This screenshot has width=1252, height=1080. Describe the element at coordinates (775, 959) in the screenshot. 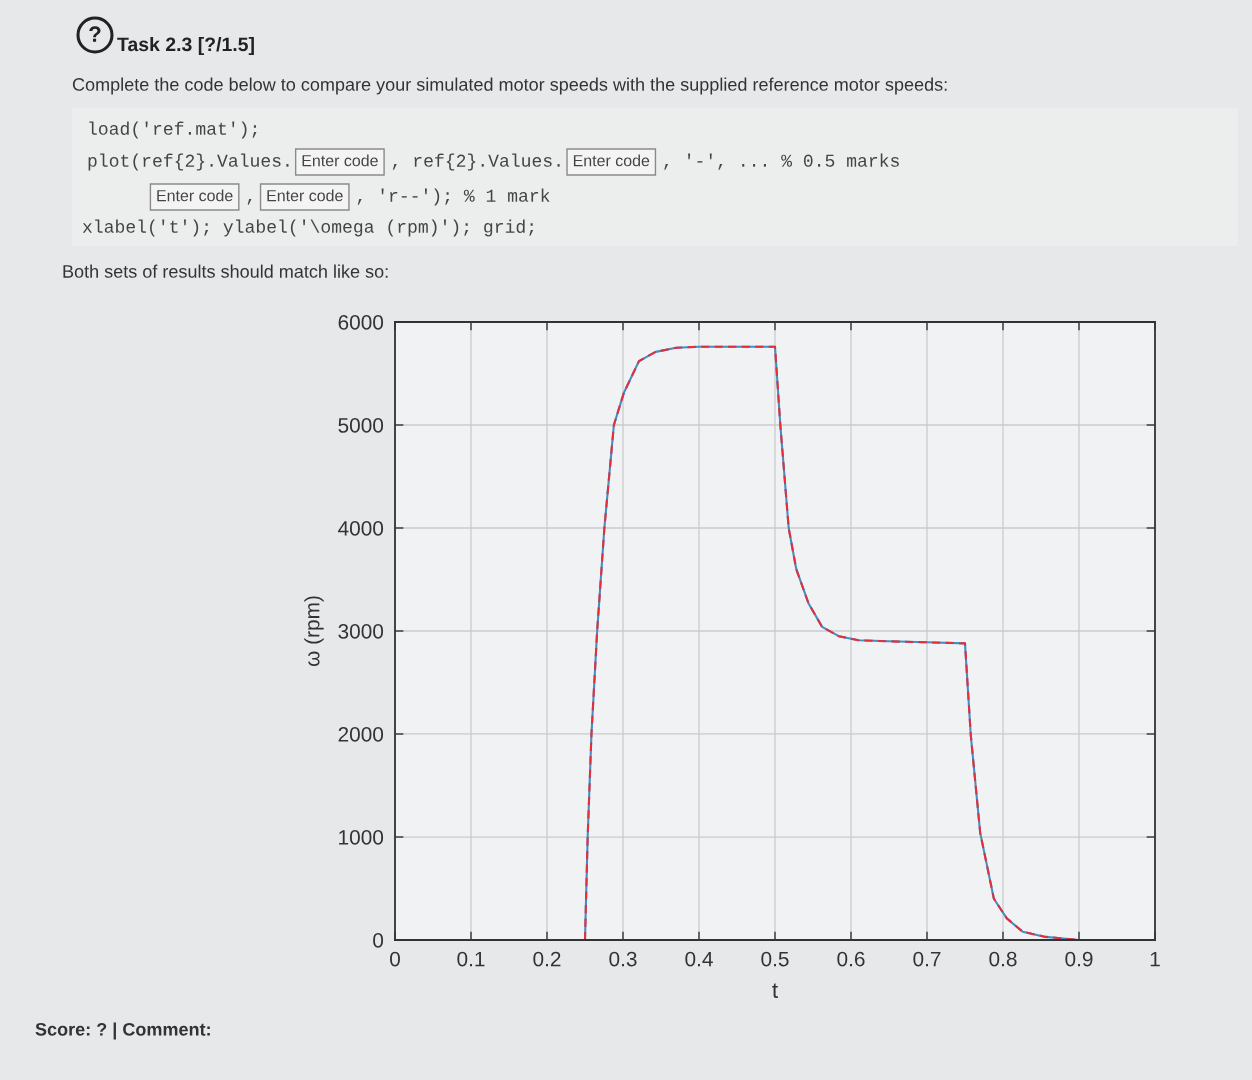

I see `x-tick-label: 0.5` at that location.